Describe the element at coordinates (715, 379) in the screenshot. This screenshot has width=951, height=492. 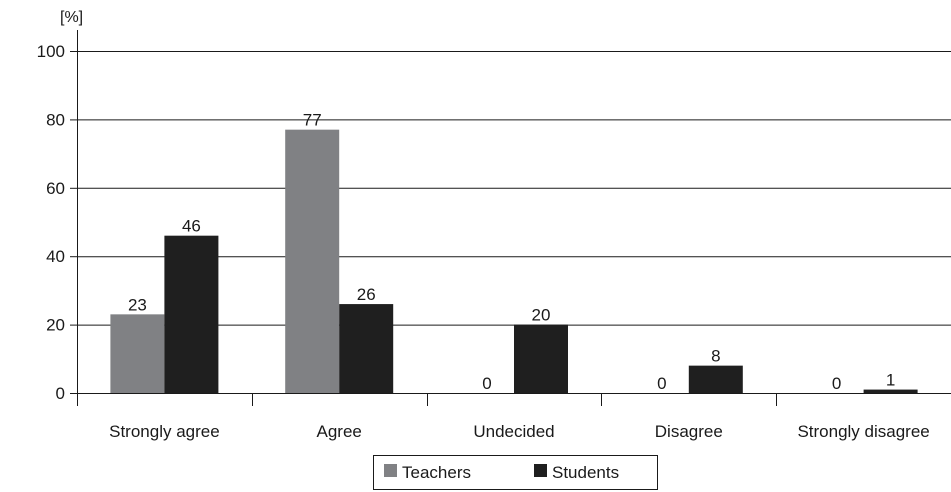
I see `bar-students-disagree` at that location.